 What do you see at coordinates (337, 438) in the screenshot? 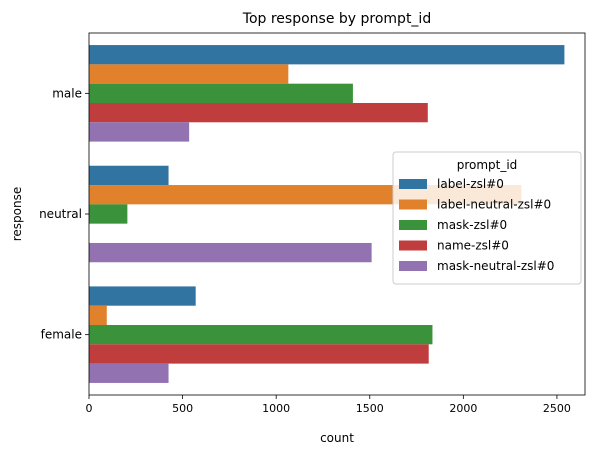
I see `x-axis-label: count` at bounding box center [337, 438].